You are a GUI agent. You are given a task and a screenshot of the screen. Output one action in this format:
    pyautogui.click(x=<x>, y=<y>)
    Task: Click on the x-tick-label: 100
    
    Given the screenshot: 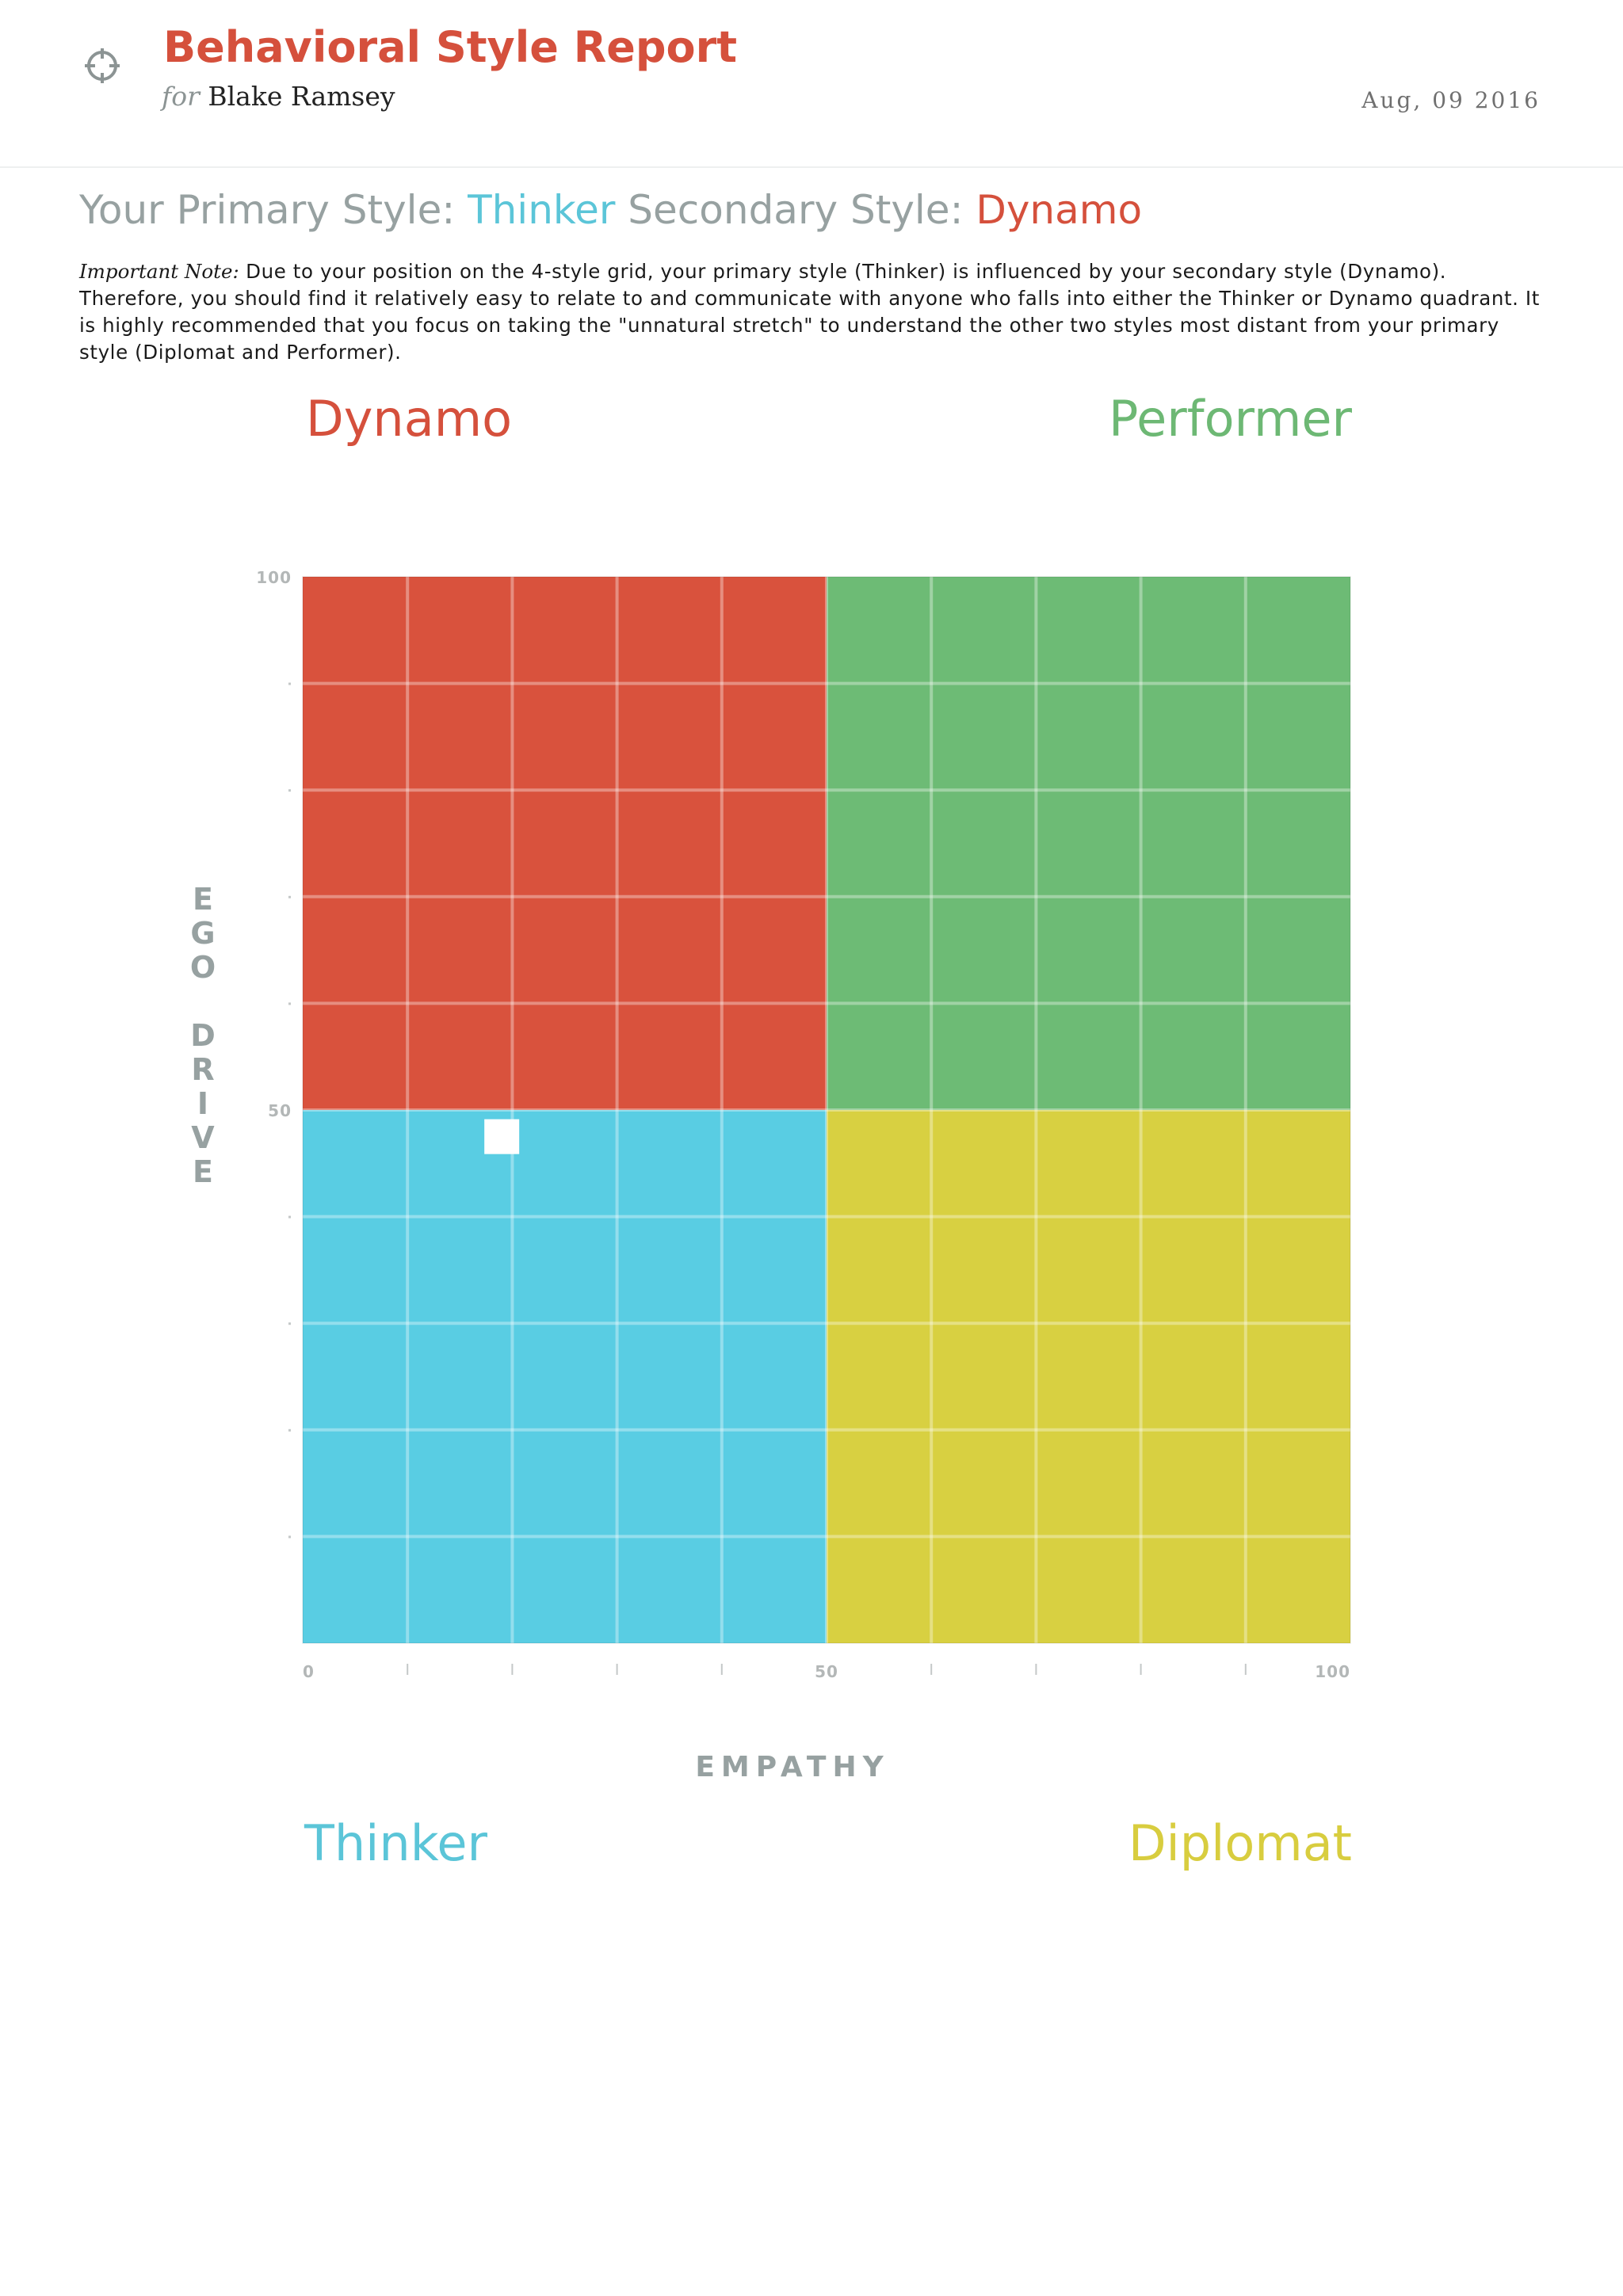 What is the action you would take?
    pyautogui.click(x=1332, y=1671)
    